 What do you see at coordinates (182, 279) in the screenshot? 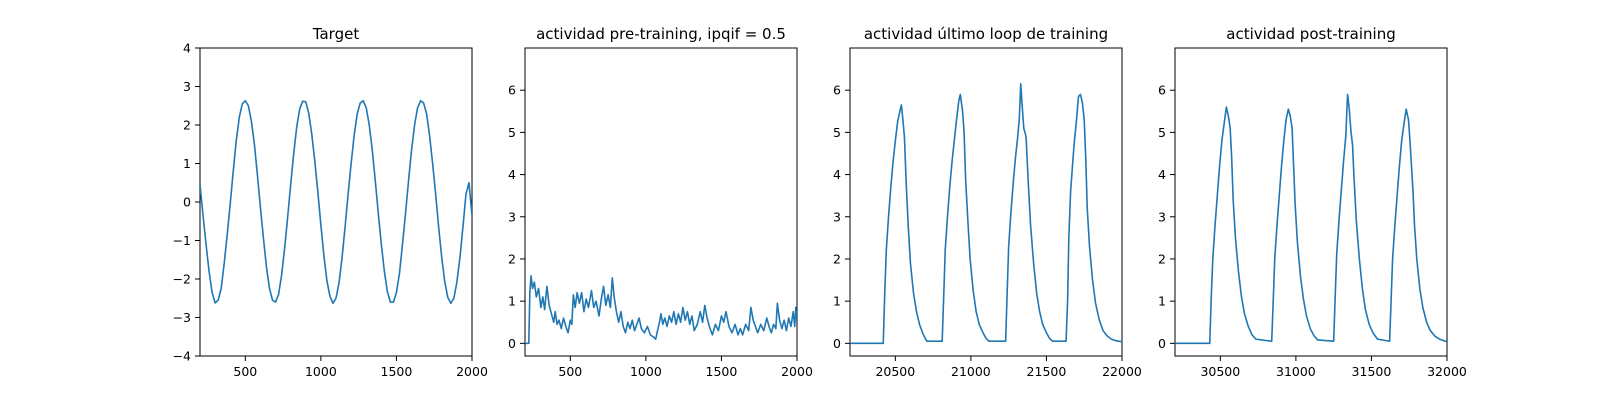
I see `y-tick-label: −2` at bounding box center [182, 279].